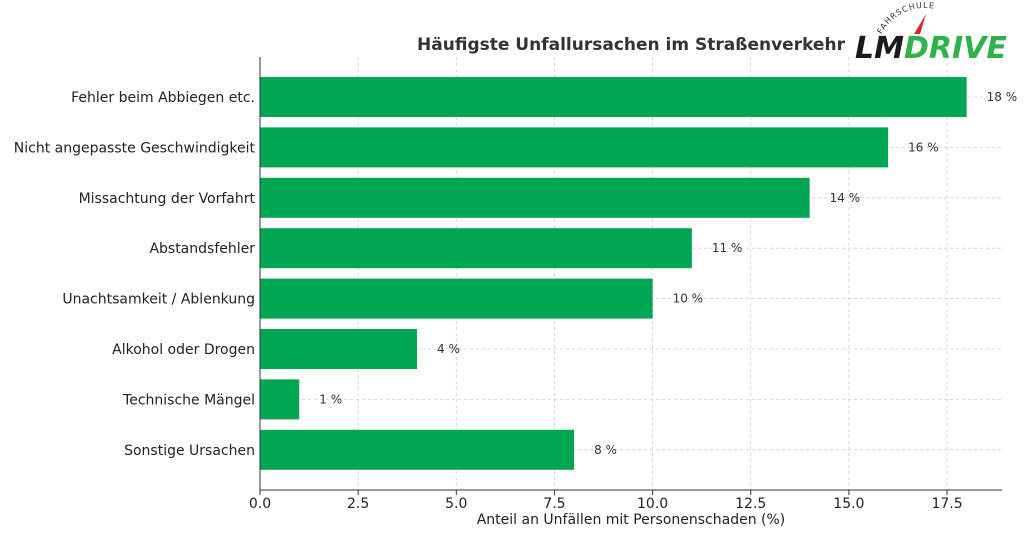  I want to click on x-tick-label: 7.5, so click(554, 504).